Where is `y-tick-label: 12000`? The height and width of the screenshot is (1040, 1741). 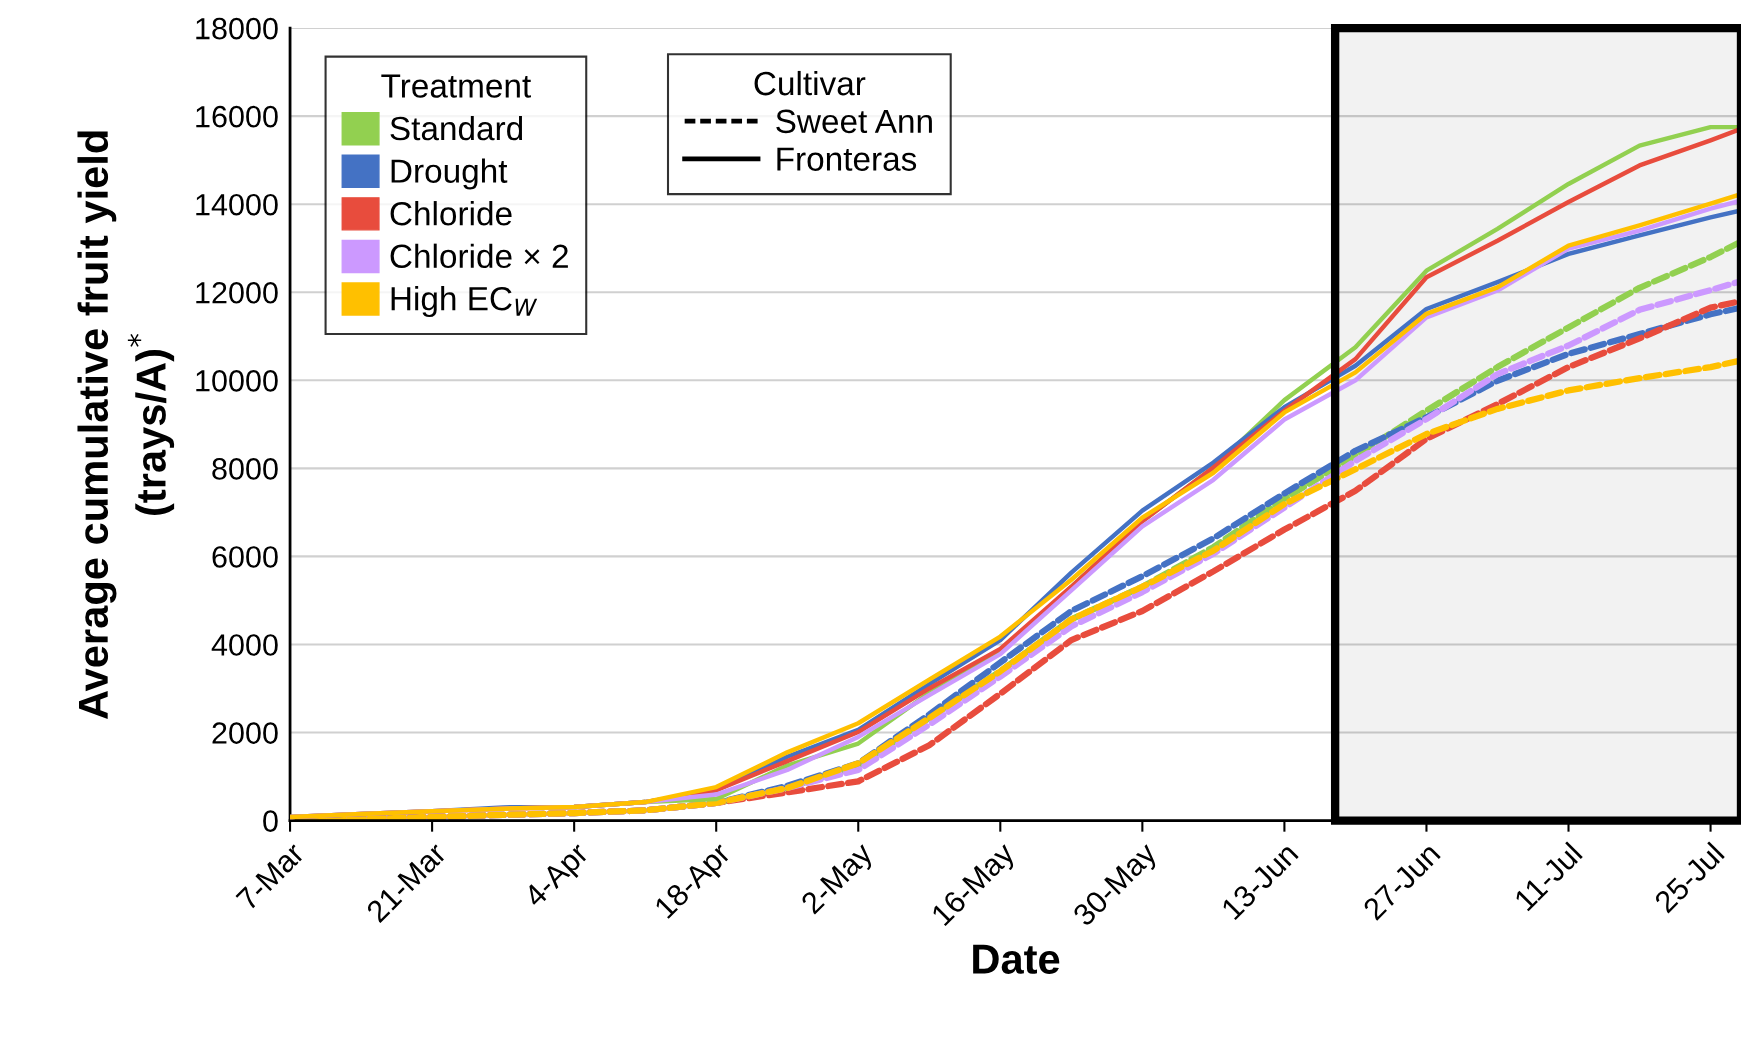
y-tick-label: 12000 is located at coordinates (237, 292).